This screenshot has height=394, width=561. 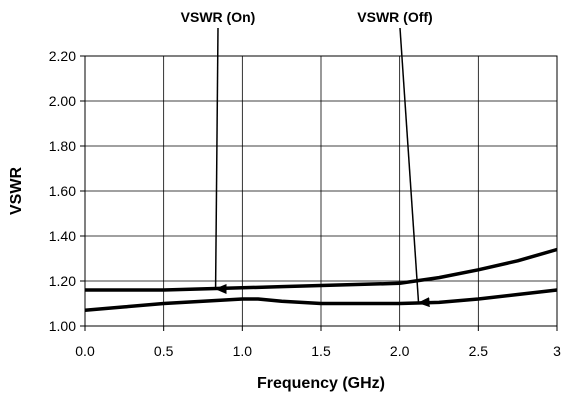 What do you see at coordinates (394, 17) in the screenshot?
I see `annotation-label: VSWR (Off)` at bounding box center [394, 17].